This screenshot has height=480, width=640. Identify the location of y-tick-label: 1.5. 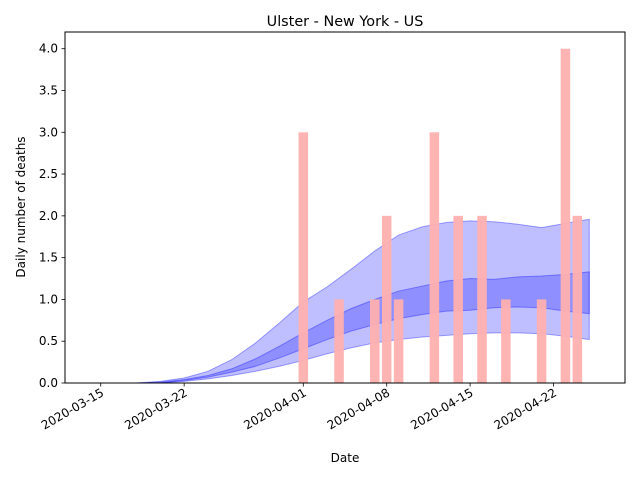
(48, 258).